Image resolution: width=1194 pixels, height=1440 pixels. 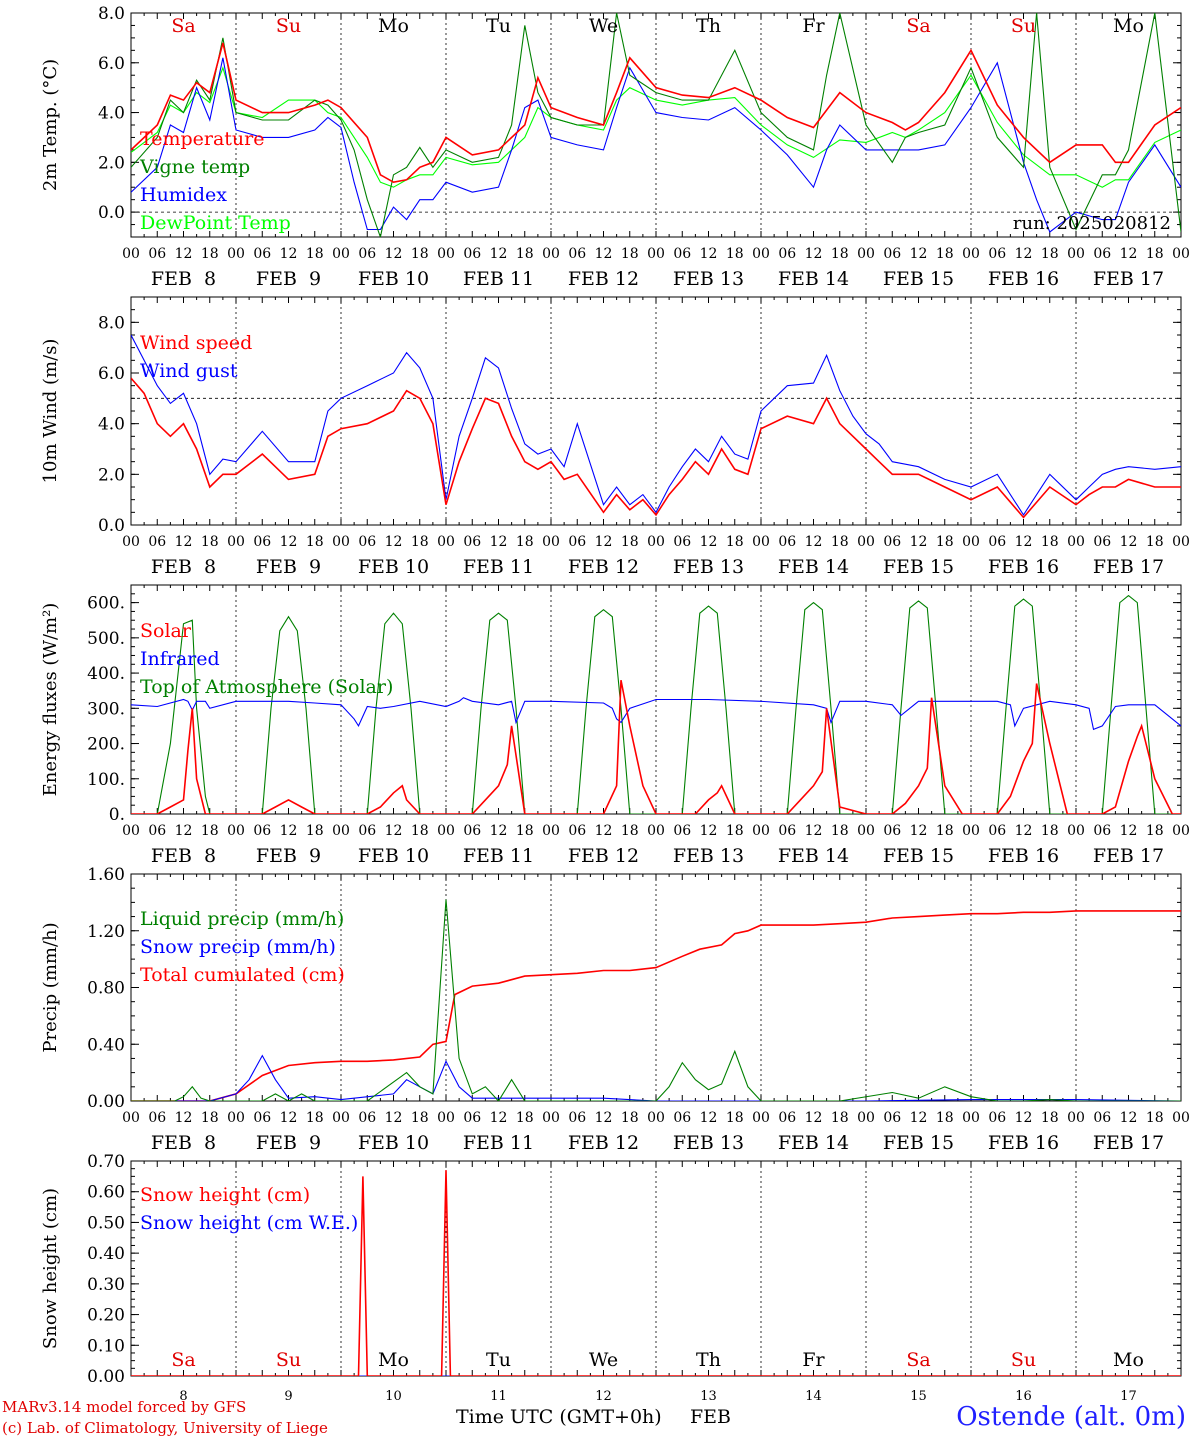 I want to click on flux-date-label: FEB 12, so click(x=603, y=856).